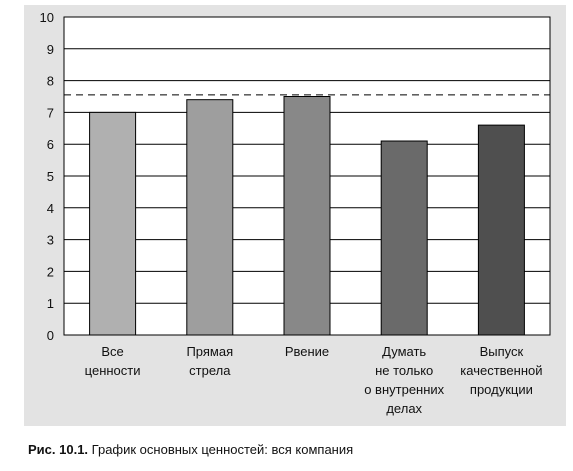 The image size is (573, 471). Describe the element at coordinates (50, 81) in the screenshot. I see `y-tick-label: 8` at that location.